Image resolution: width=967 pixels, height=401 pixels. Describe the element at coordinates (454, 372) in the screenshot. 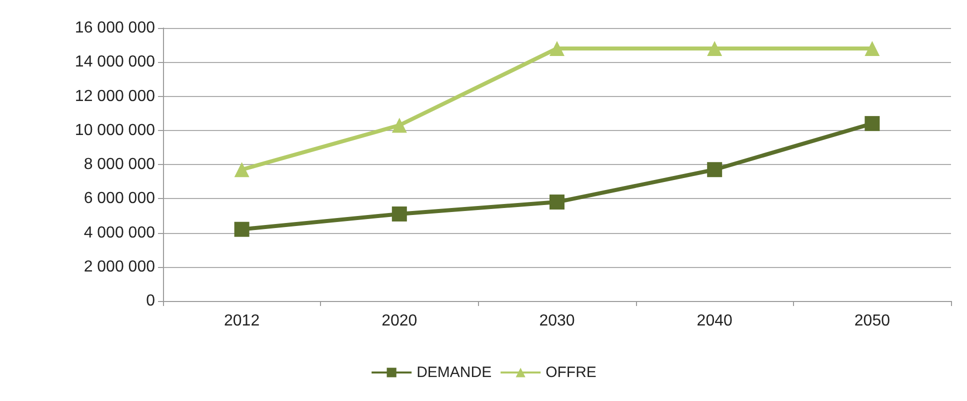

I see `legend-label: DEMANDE` at that location.